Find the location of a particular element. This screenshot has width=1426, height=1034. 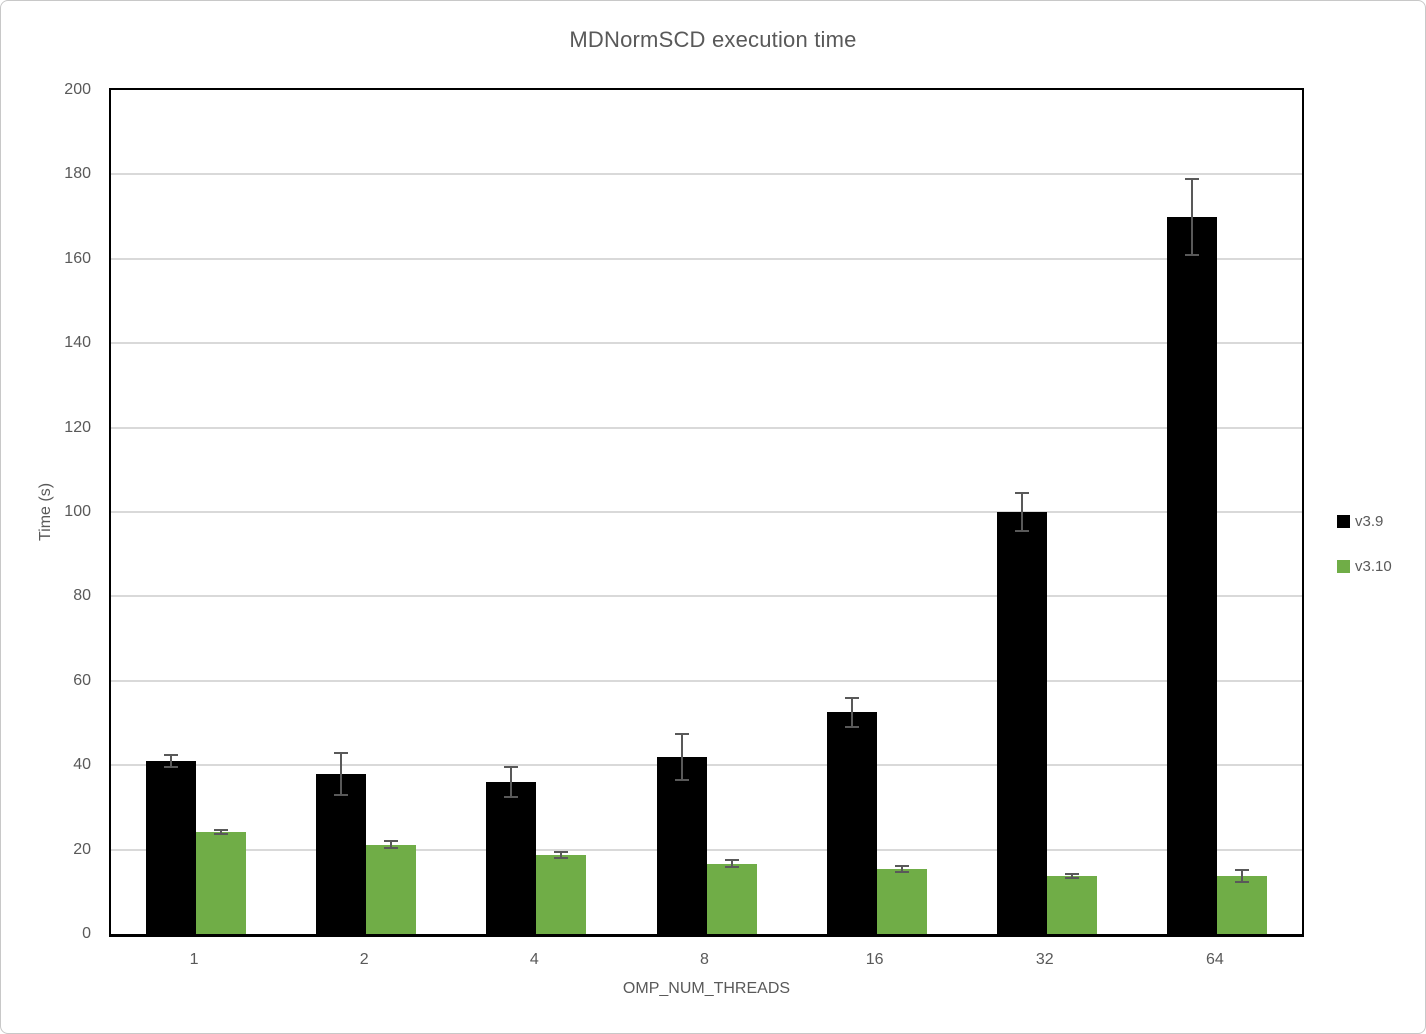

error-bar-v3.9-32 is located at coordinates (1021, 512).